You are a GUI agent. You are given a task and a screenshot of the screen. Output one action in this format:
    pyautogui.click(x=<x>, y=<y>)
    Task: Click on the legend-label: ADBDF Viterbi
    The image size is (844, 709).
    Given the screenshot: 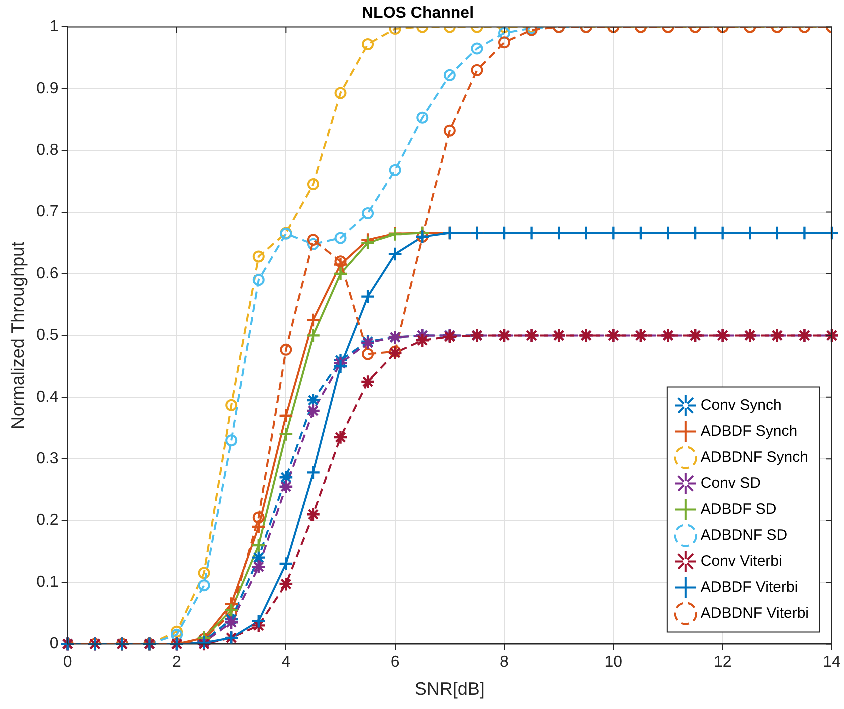 What is the action you would take?
    pyautogui.click(x=749, y=587)
    